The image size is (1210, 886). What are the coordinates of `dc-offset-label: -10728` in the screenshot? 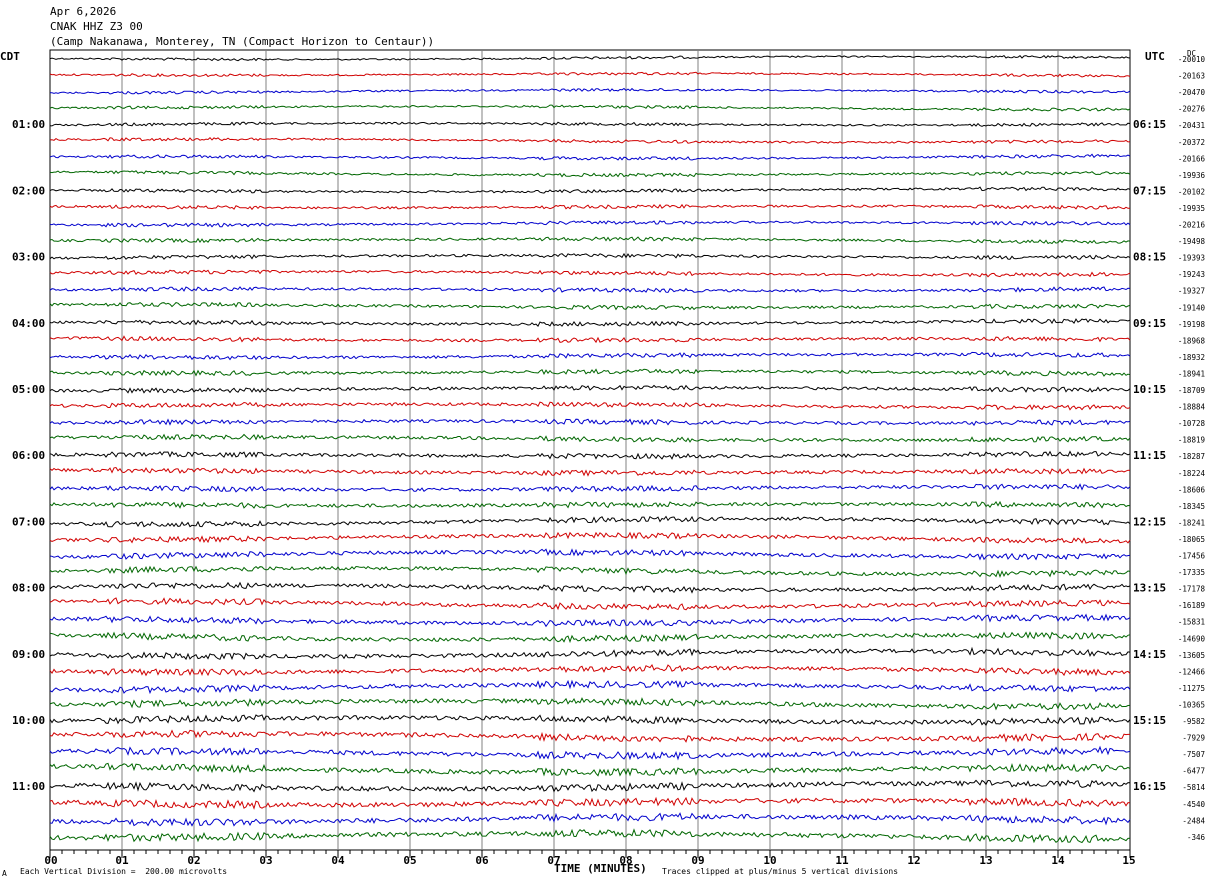 It's located at (1192, 423).